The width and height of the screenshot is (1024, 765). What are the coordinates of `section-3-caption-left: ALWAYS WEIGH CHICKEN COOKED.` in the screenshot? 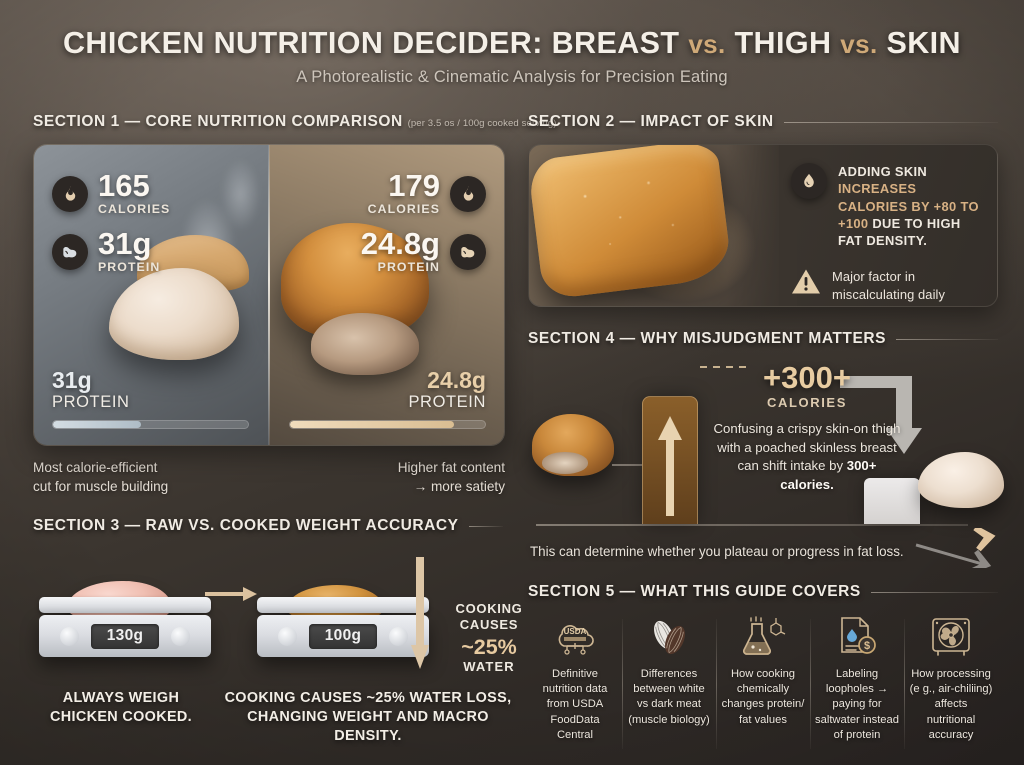 It's located at (121, 708).